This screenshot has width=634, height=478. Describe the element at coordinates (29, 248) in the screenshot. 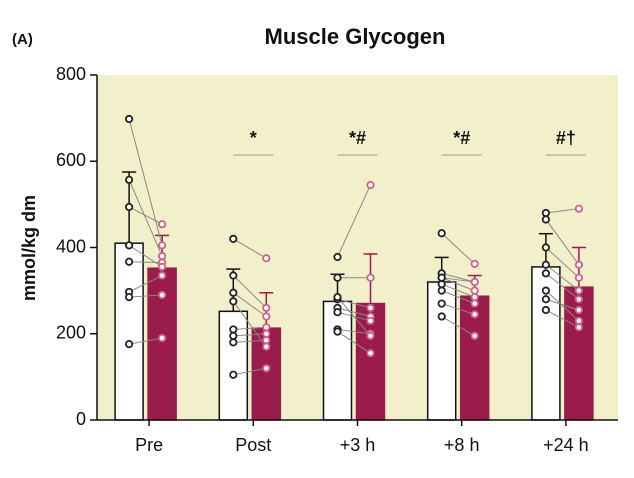

I see `y-axis-label: mmol/kg dm` at that location.